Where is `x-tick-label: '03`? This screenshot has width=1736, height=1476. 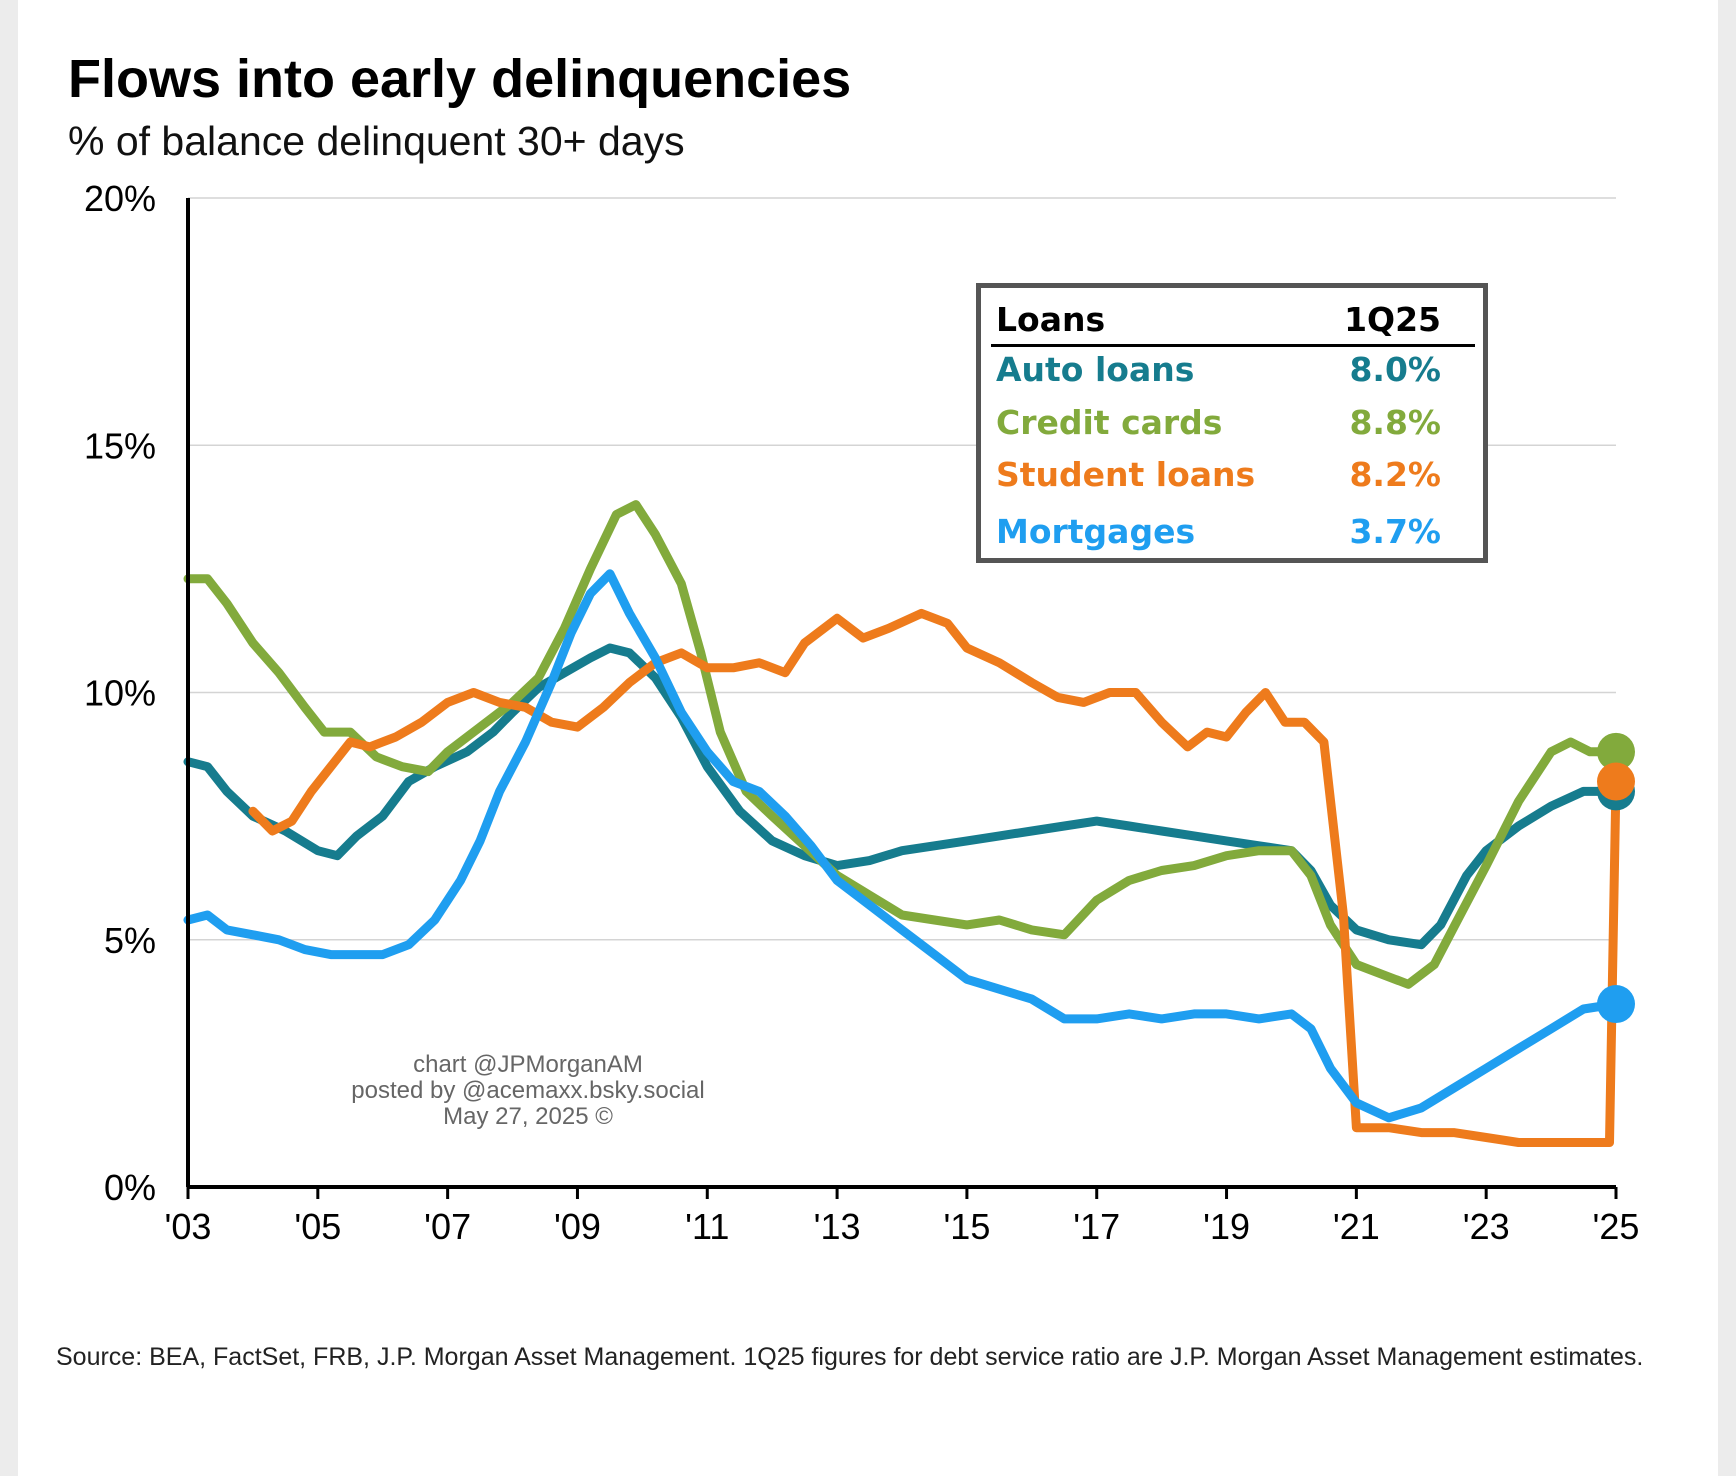 x-tick-label: '03 is located at coordinates (188, 1226).